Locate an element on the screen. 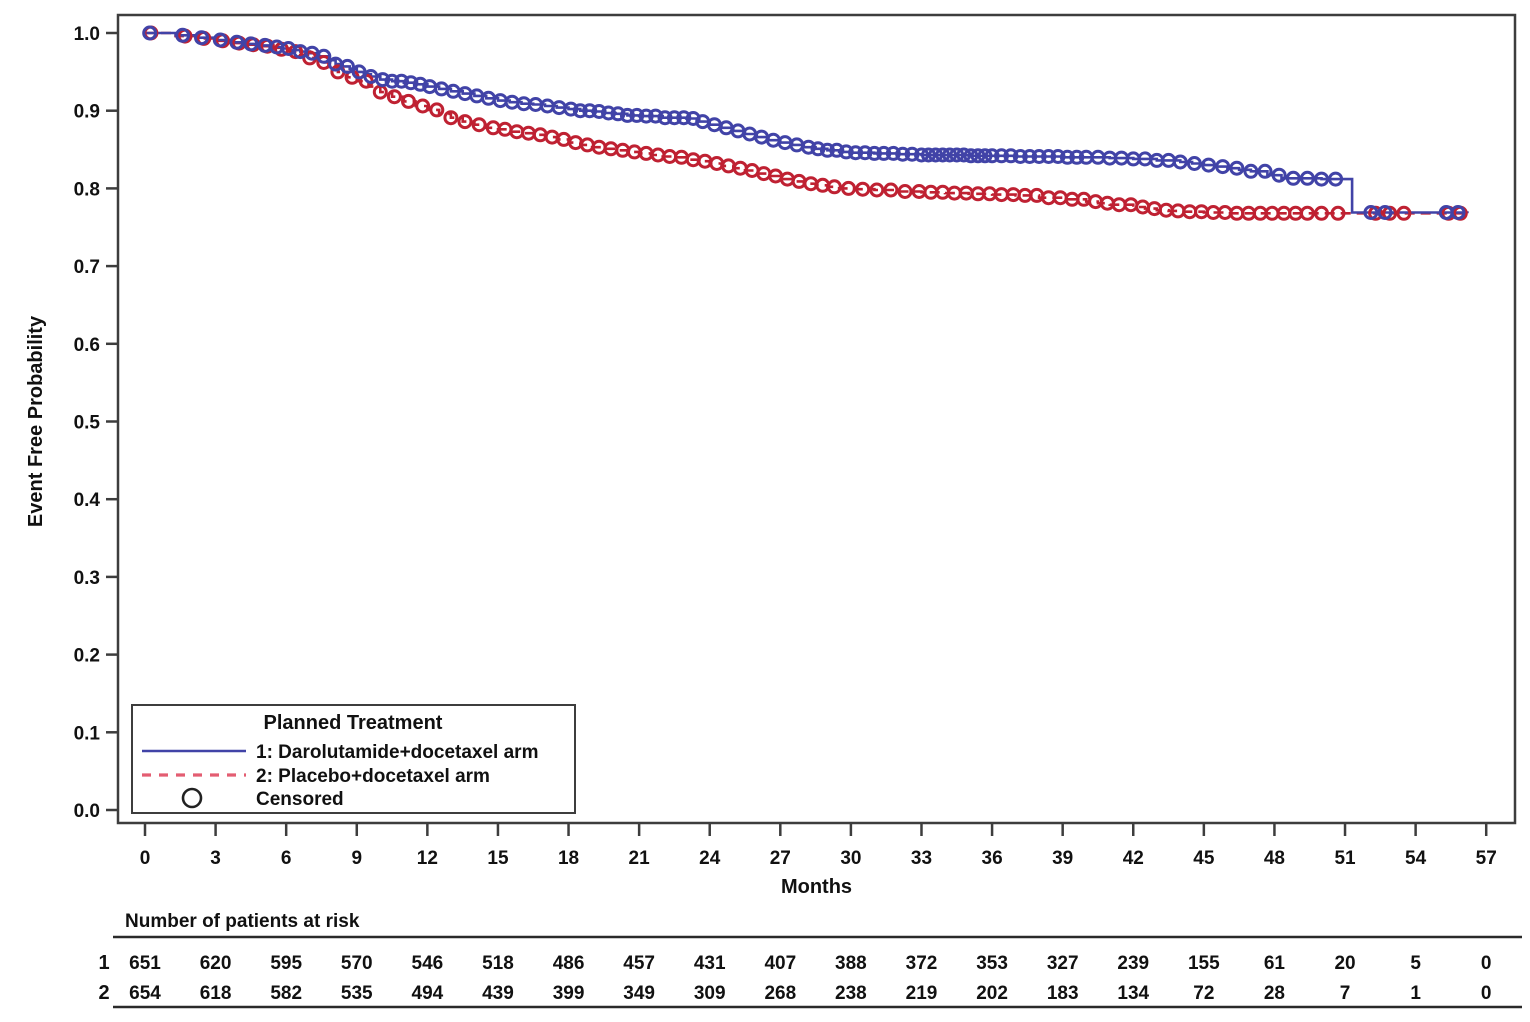 This screenshot has width=1530, height=1022. x-tick-label: 12 is located at coordinates (427, 858).